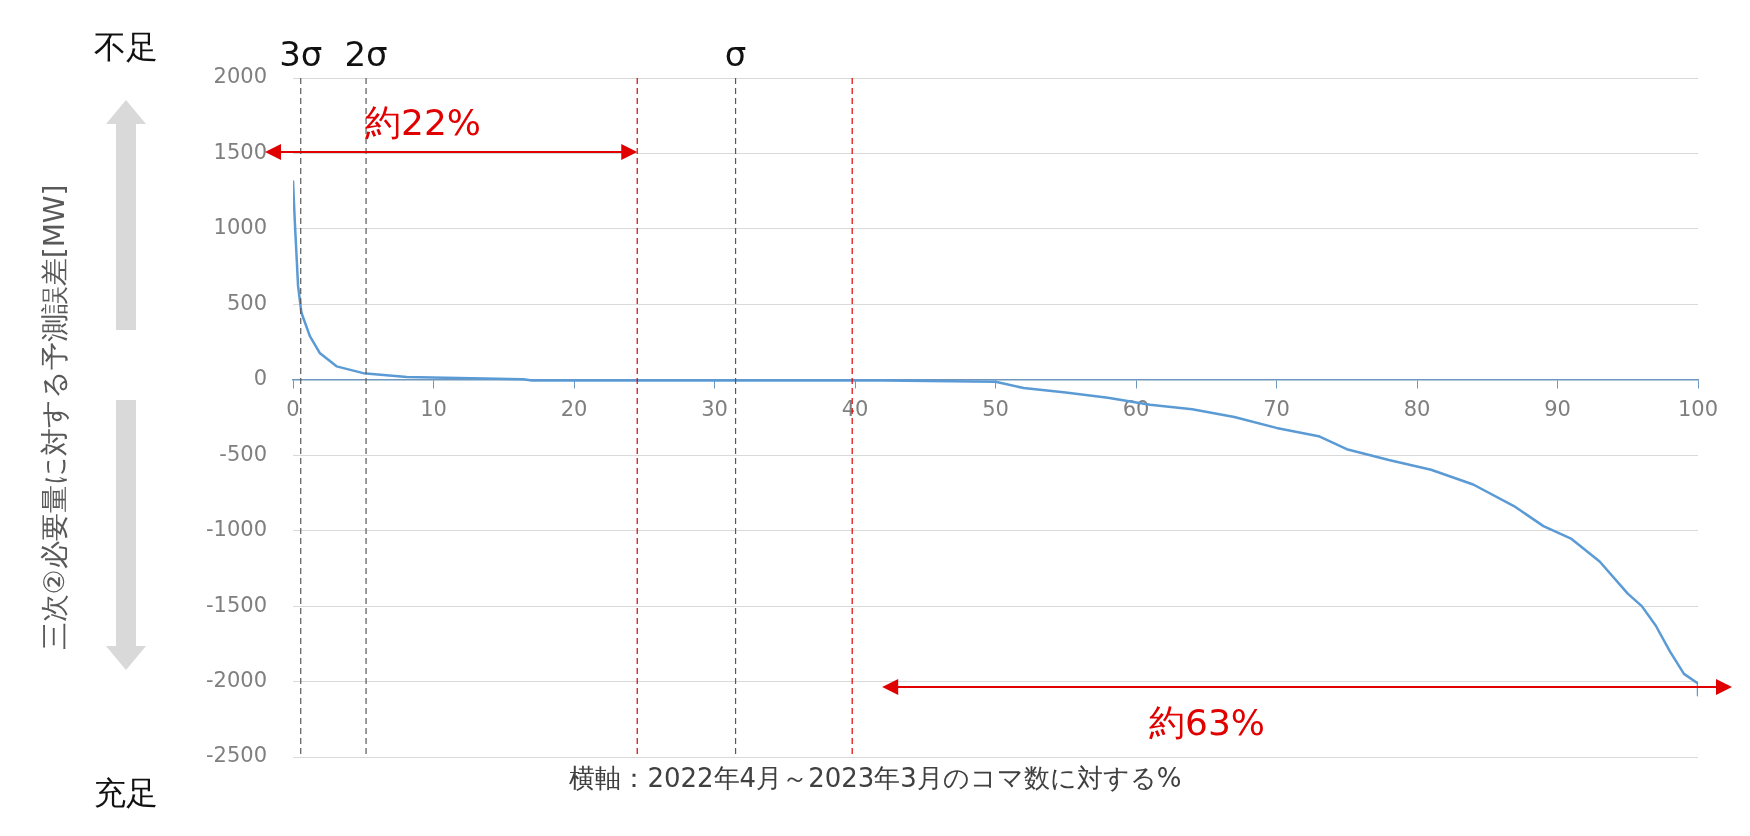 The width and height of the screenshot is (1750, 836). I want to click on y-tick-label: -500, so click(243, 453).